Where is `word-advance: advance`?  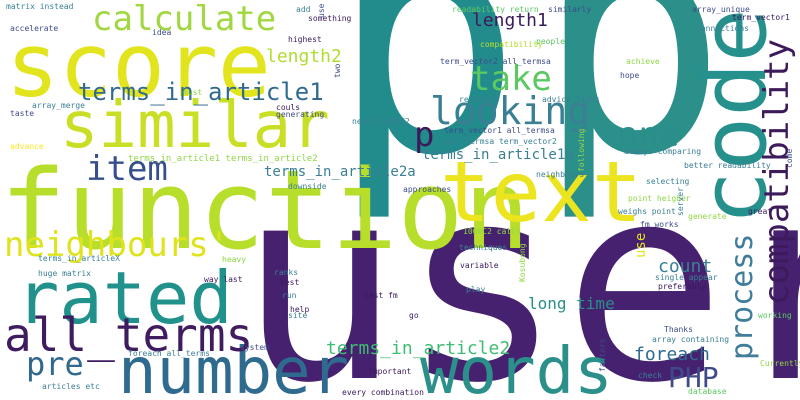
word-advance: advance is located at coordinates (27, 146).